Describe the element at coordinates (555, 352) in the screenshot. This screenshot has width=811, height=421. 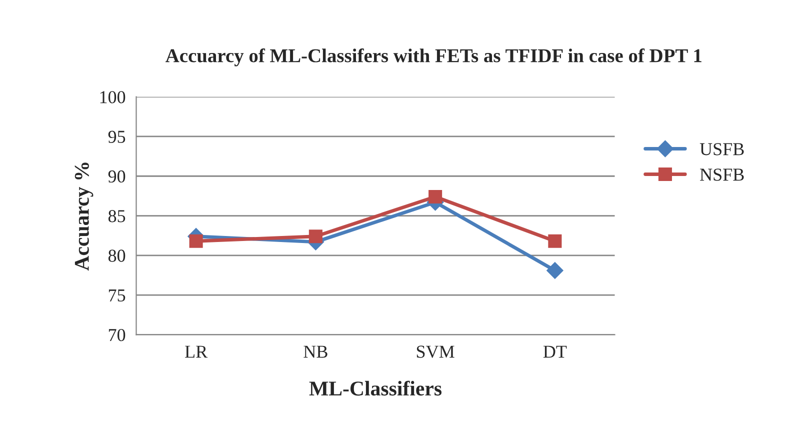
I see `x-tick-label: DT` at that location.